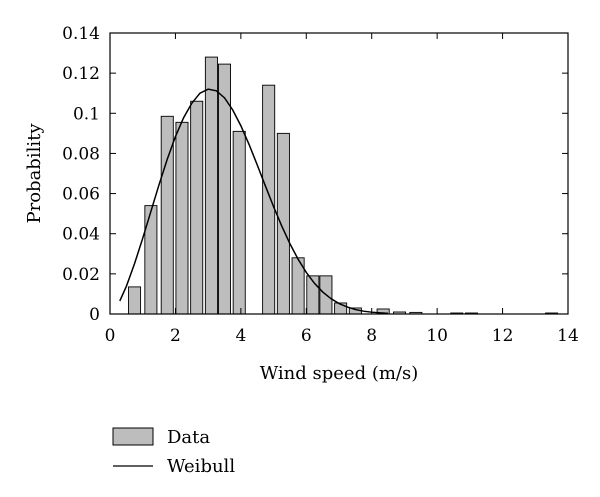 The height and width of the screenshot is (497, 600). Describe the element at coordinates (81, 34) in the screenshot. I see `y-tick-label: 0.14` at that location.